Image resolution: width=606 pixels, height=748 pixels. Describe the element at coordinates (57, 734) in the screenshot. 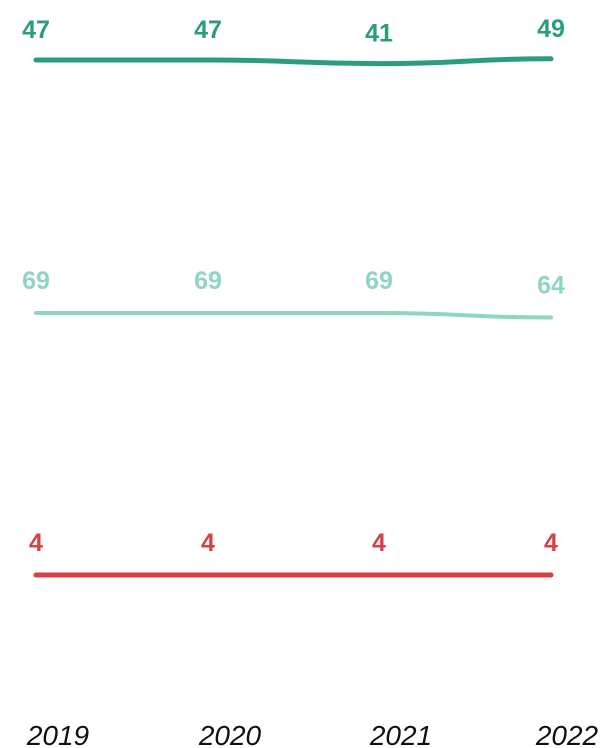

I see `x-tick-label: 2019` at that location.